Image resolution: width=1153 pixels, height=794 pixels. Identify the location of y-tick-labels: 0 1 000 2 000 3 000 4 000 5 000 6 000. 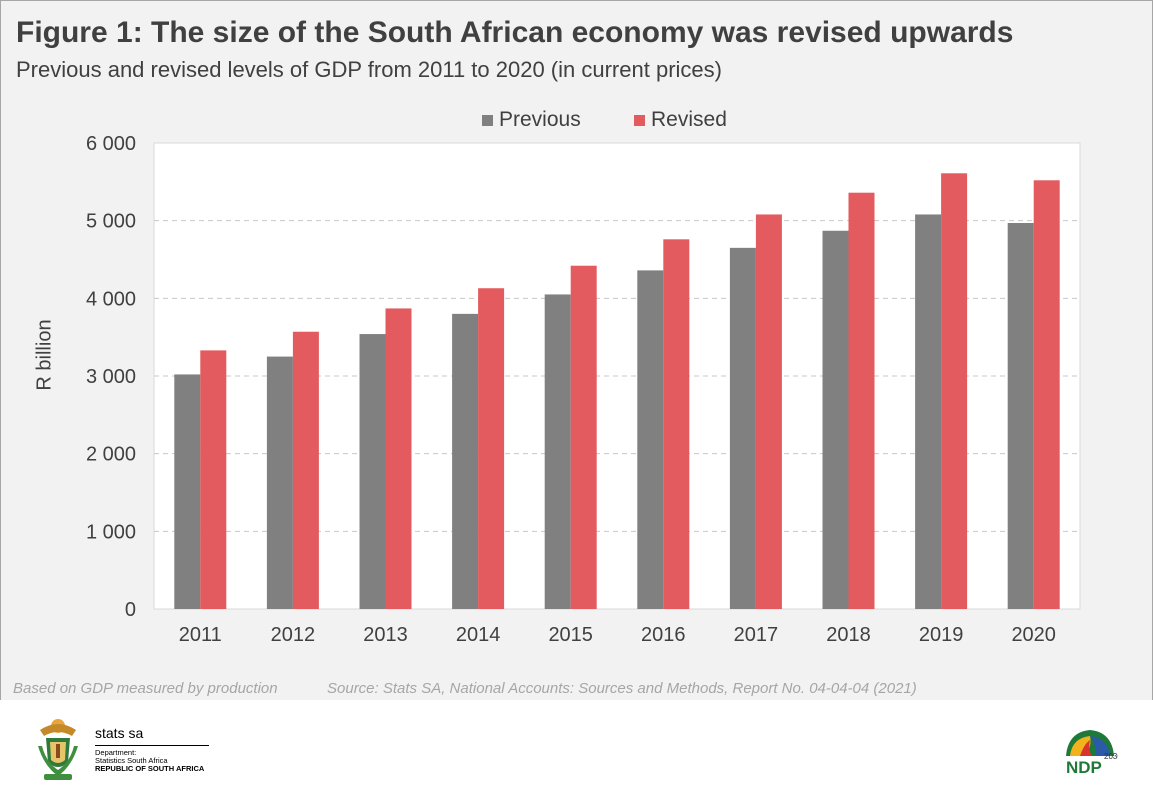
(111, 377).